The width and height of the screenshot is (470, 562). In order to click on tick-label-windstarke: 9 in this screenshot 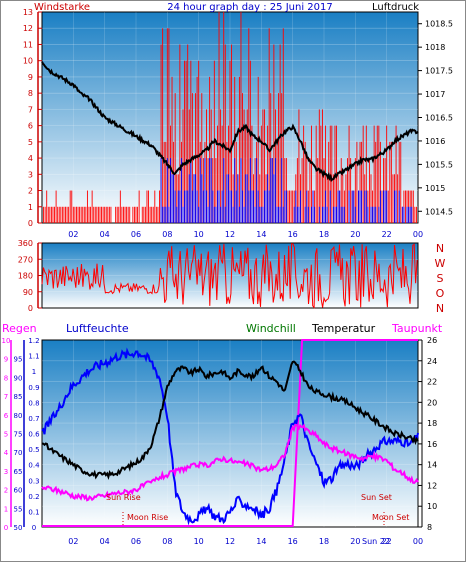, I will do `click(30, 77)`.